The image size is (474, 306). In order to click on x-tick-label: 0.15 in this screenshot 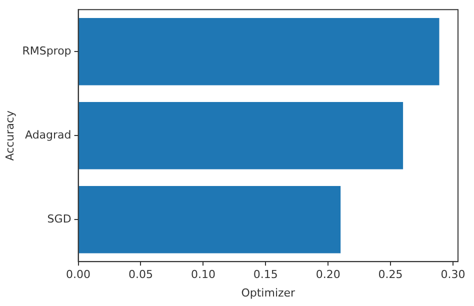, I will do `click(265, 275)`.